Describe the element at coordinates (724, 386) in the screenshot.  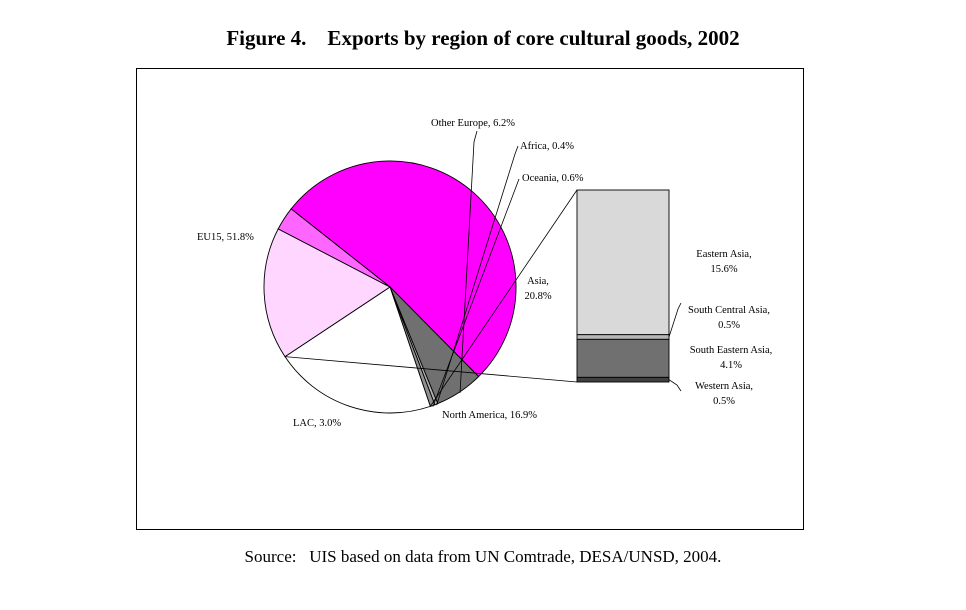
I see `label-western-asia-line1: Western Asia,` at that location.